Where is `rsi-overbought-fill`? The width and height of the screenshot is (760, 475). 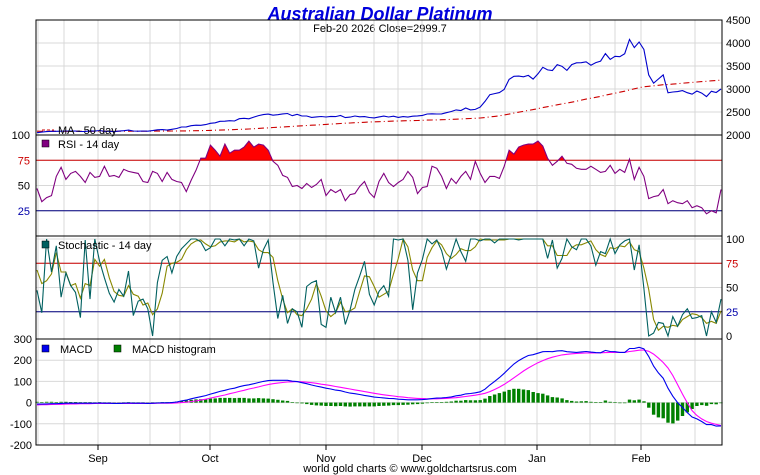
rsi-overbought-fill is located at coordinates (527, 151).